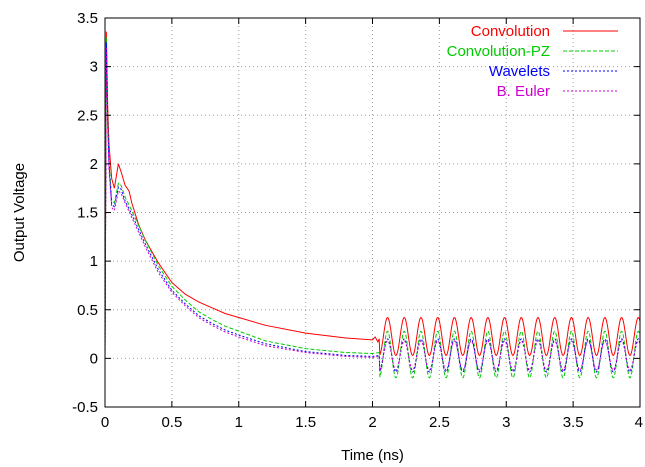 This screenshot has height=467, width=645. I want to click on x-tick-label: 2.5, so click(439, 422).